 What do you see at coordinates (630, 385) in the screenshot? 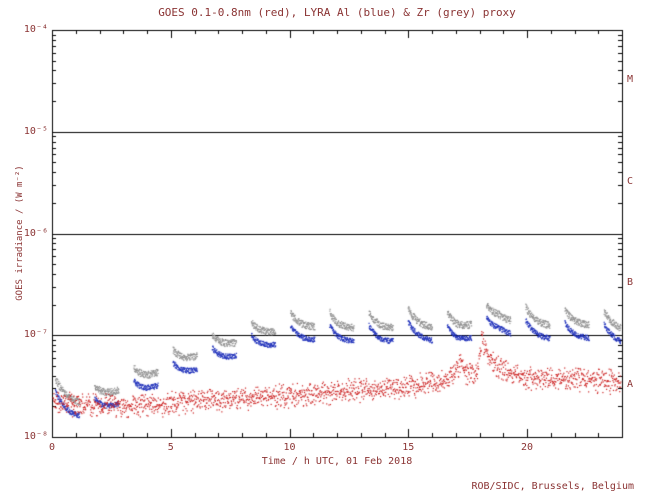
I see `flare-class-label: A` at bounding box center [630, 385].